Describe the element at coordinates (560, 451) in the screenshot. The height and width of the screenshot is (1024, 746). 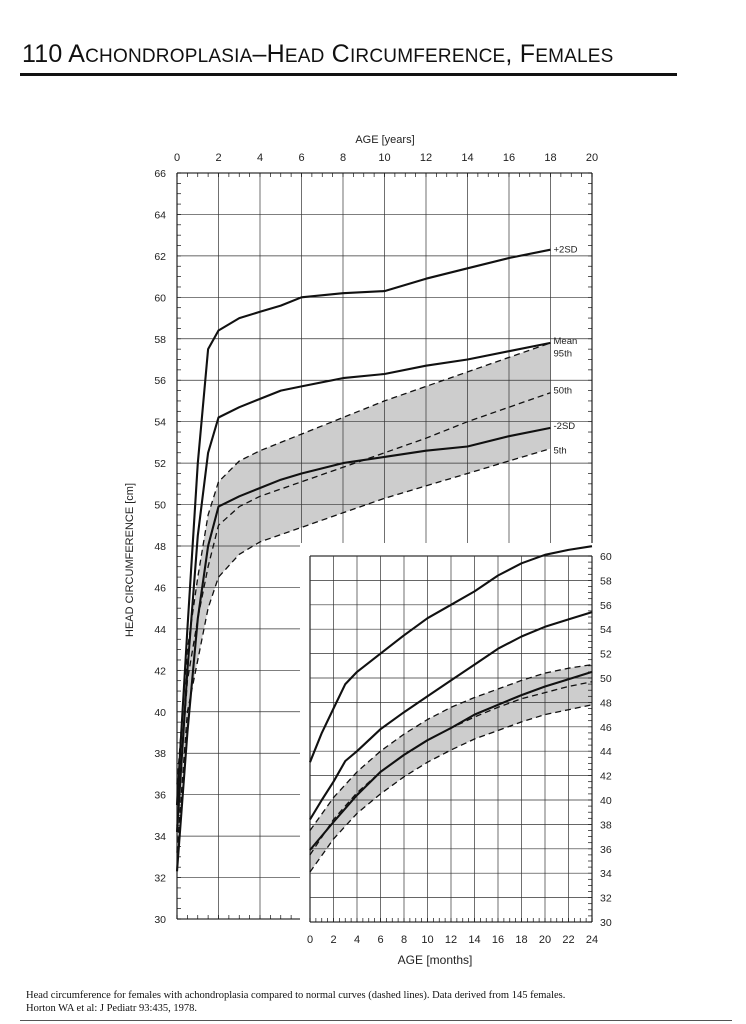
I see `curve-label-5th: 5th` at that location.